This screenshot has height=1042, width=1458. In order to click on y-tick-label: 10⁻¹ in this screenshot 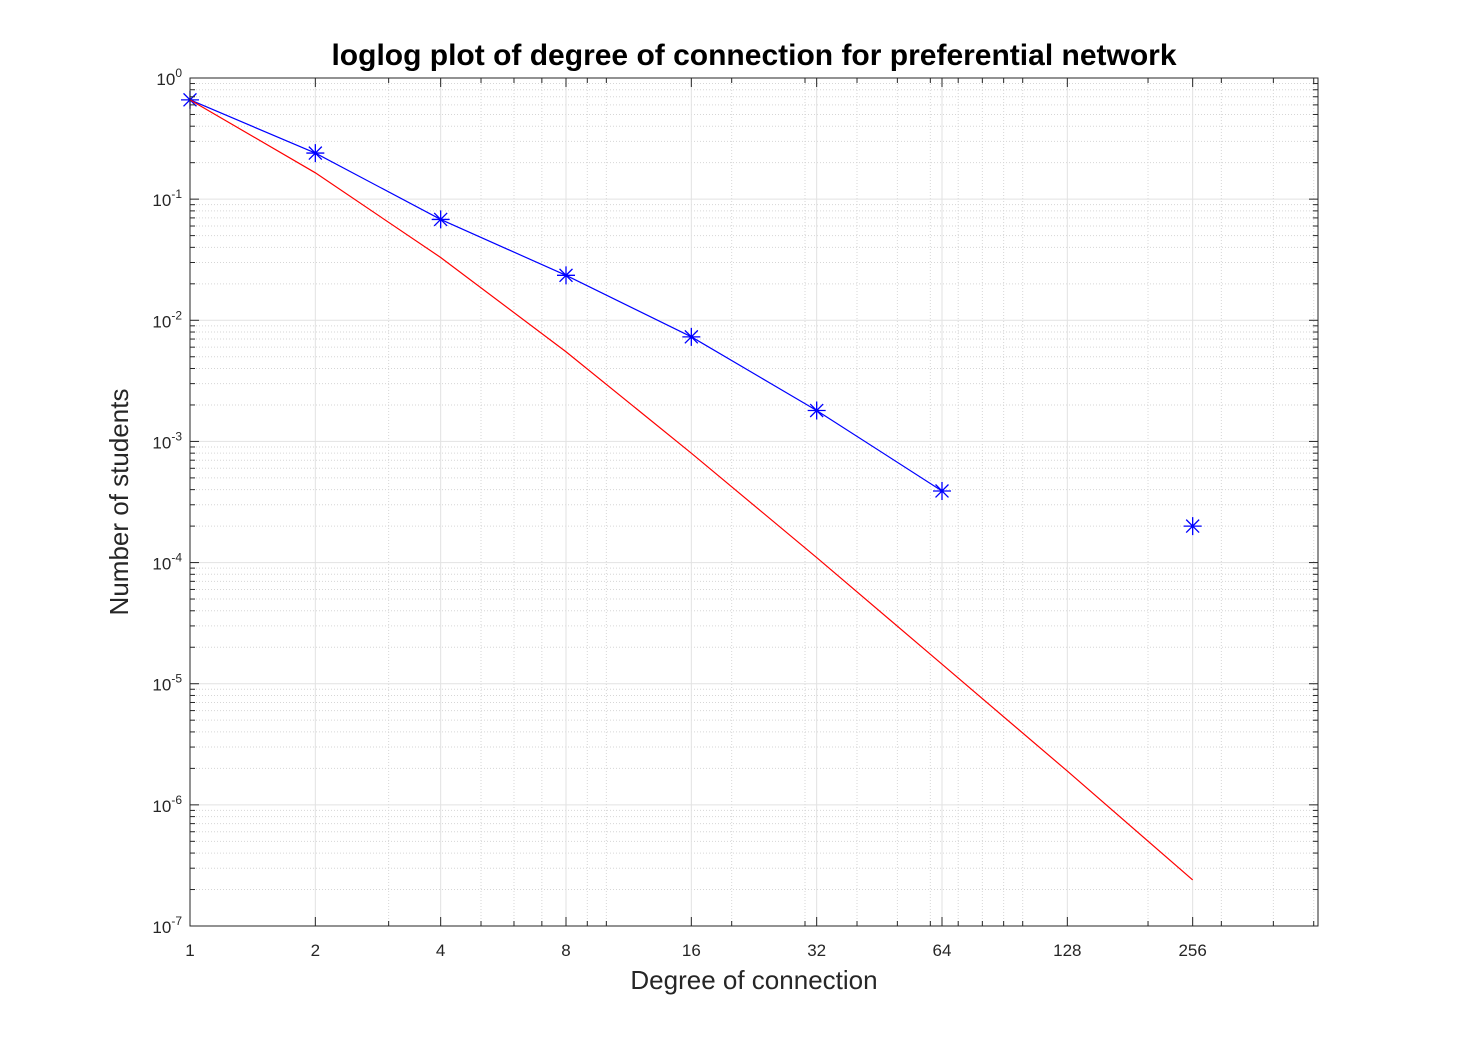, I will do `click(167, 198)`.